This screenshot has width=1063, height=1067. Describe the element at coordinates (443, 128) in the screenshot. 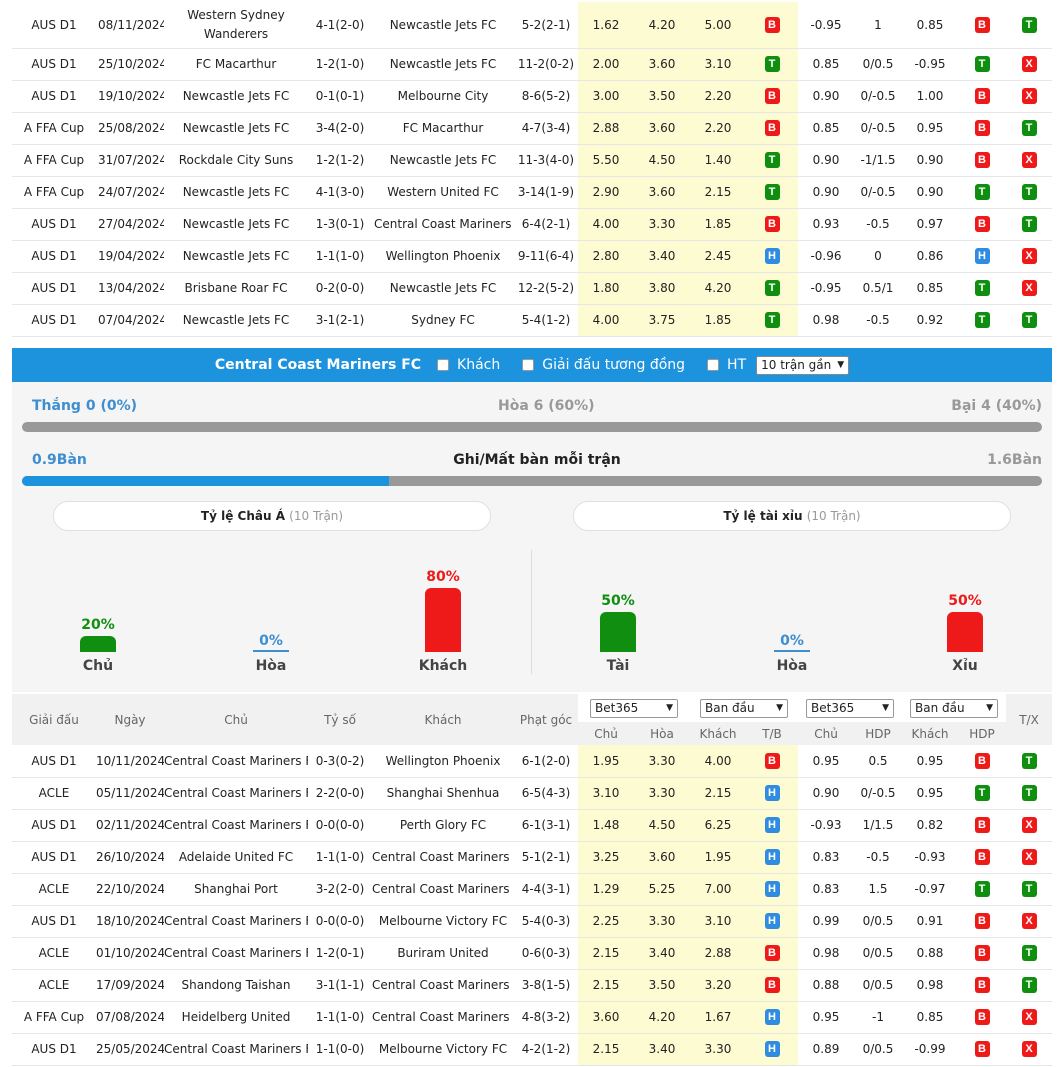

I see `away-team: FC Macarthur` at that location.